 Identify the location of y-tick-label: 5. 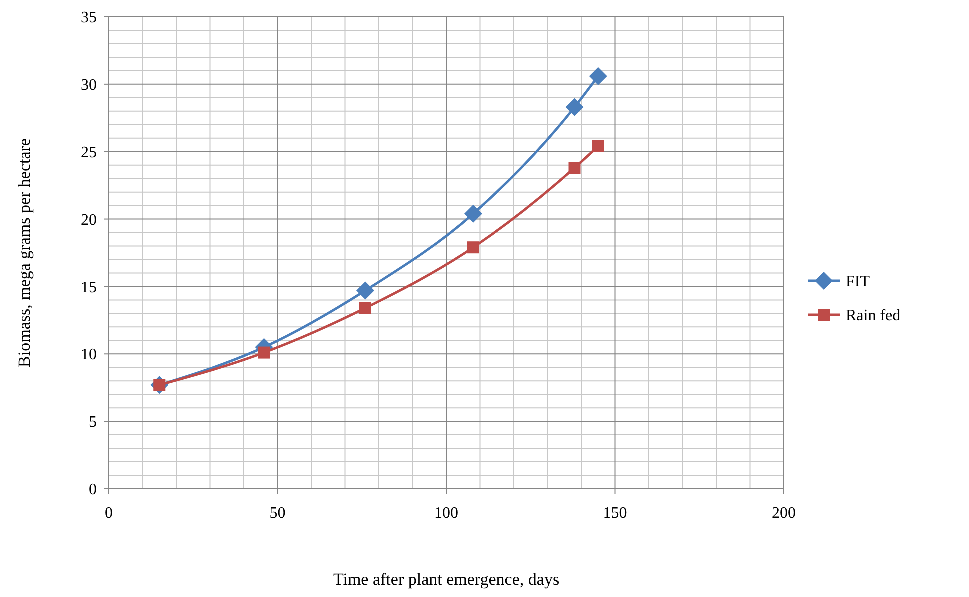
(93, 423).